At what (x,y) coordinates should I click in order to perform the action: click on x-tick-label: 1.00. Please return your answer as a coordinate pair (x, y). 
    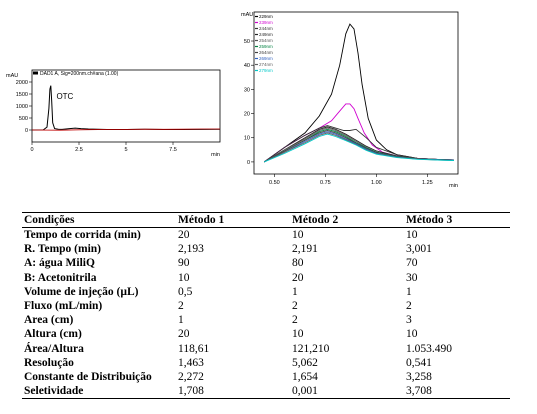
    Looking at the image, I should click on (376, 183).